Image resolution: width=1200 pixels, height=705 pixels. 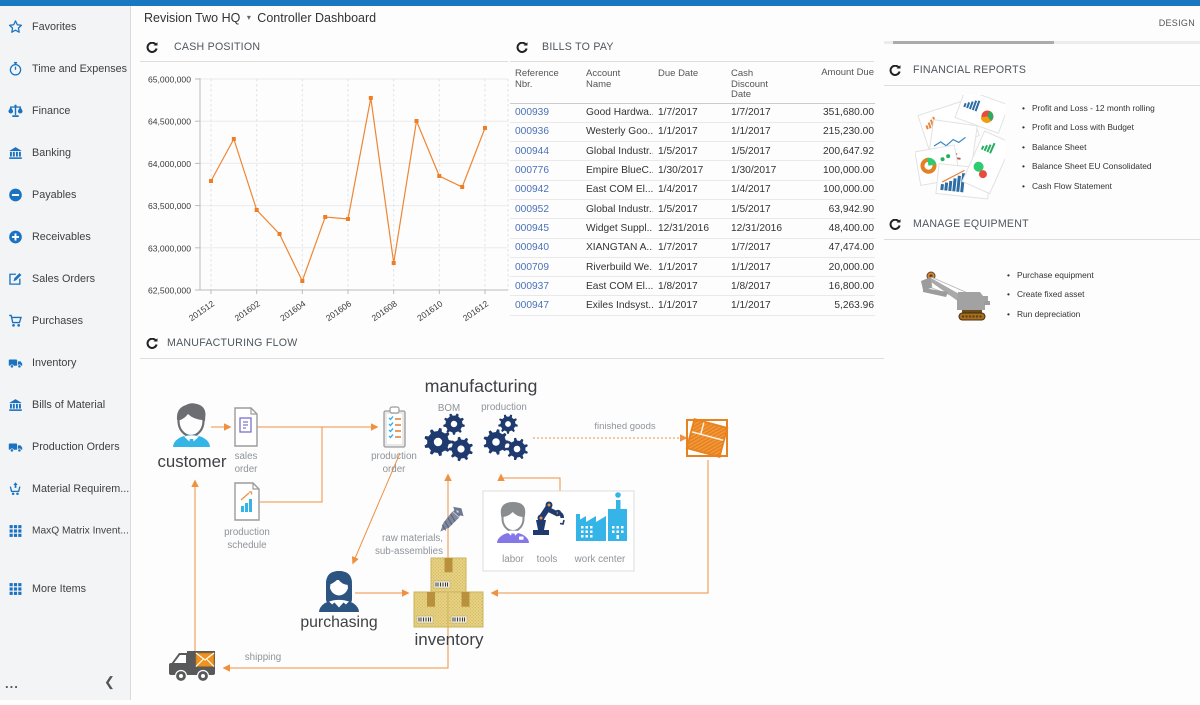 I want to click on svg-text: 64,500,000, so click(x=169, y=122).